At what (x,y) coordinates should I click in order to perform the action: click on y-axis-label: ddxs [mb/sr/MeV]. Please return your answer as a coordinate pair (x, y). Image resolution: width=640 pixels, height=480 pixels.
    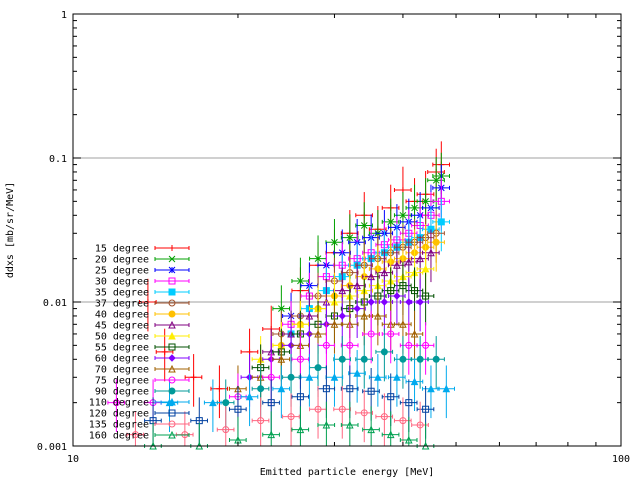
    Looking at the image, I should click on (10, 230).